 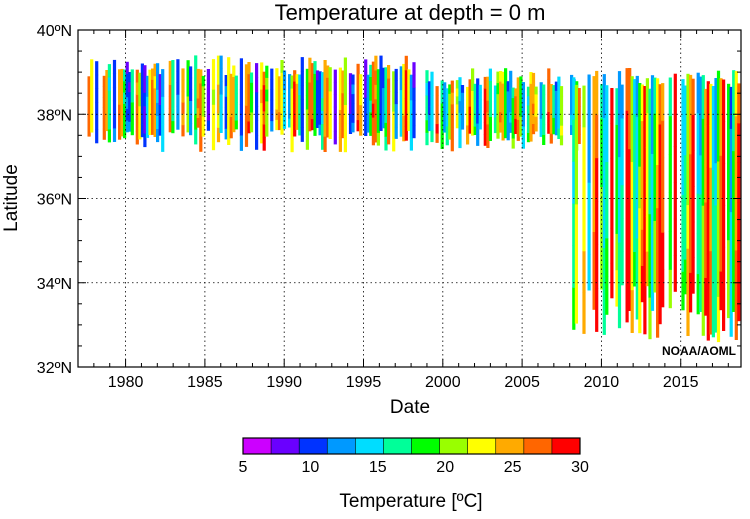 I want to click on colorbar-swatch, so click(x=453, y=446).